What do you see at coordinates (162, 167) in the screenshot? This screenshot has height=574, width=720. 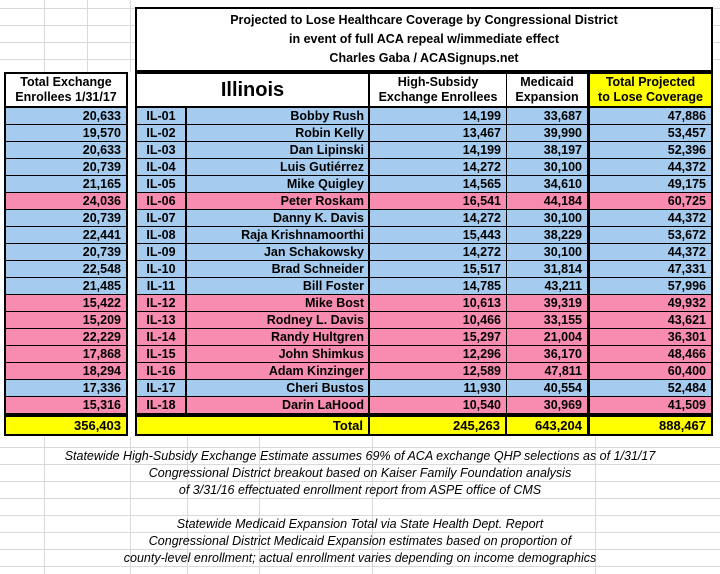 I see `district-cell: IL-04` at bounding box center [162, 167].